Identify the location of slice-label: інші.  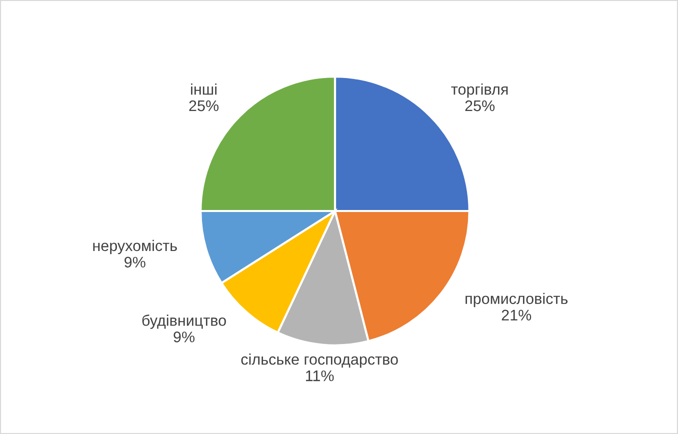
(203, 89).